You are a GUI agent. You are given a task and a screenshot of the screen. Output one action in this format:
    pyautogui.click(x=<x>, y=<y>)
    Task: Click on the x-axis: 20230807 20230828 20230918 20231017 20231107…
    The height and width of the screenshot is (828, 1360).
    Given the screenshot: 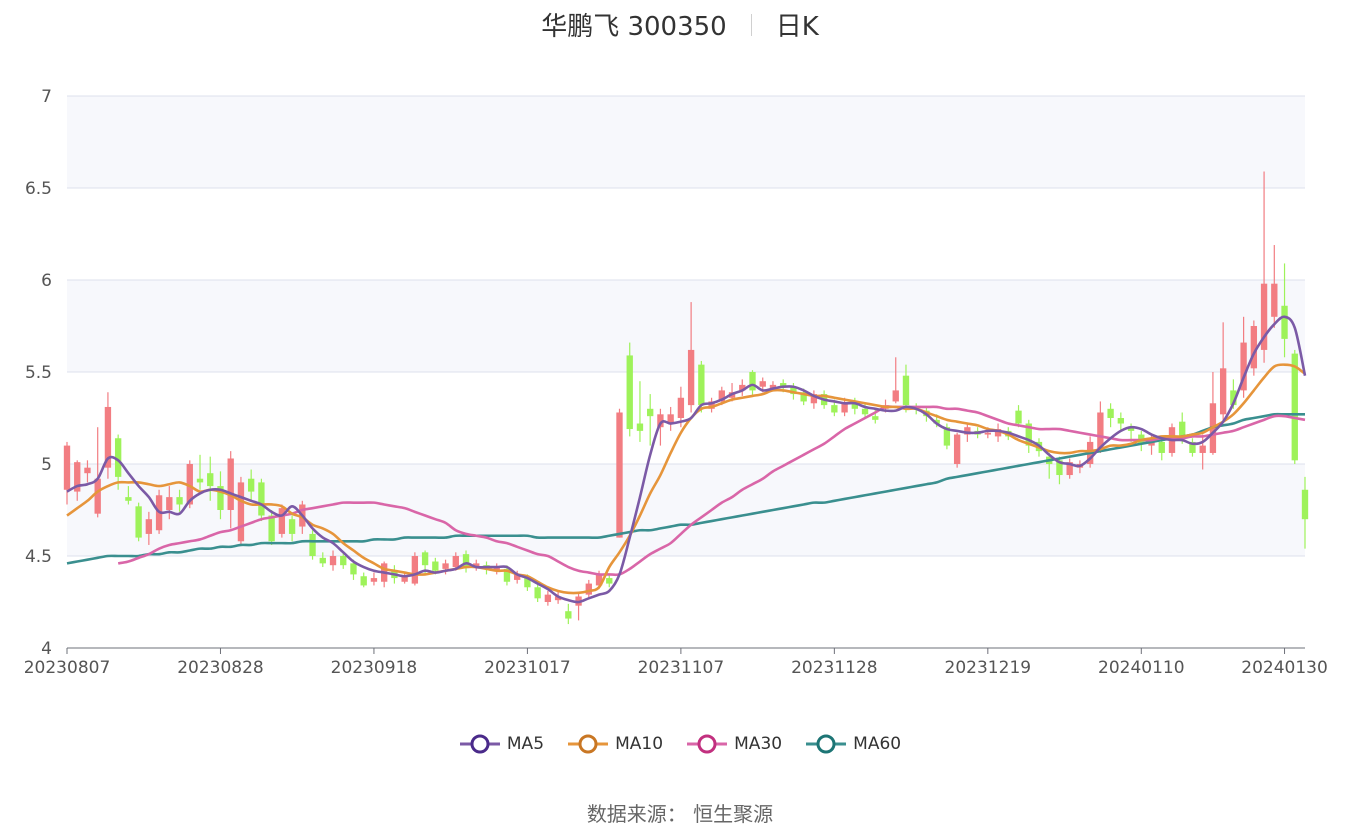 What is the action you would take?
    pyautogui.click(x=676, y=662)
    